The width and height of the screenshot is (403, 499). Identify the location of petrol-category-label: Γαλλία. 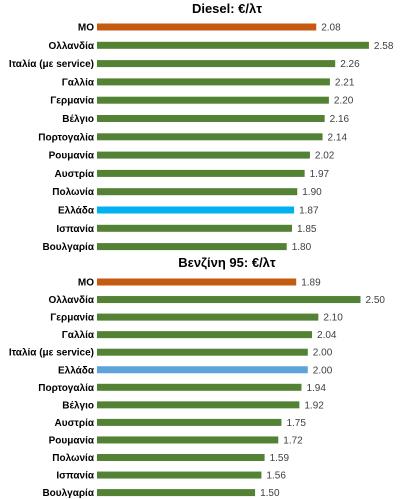
(78, 335).